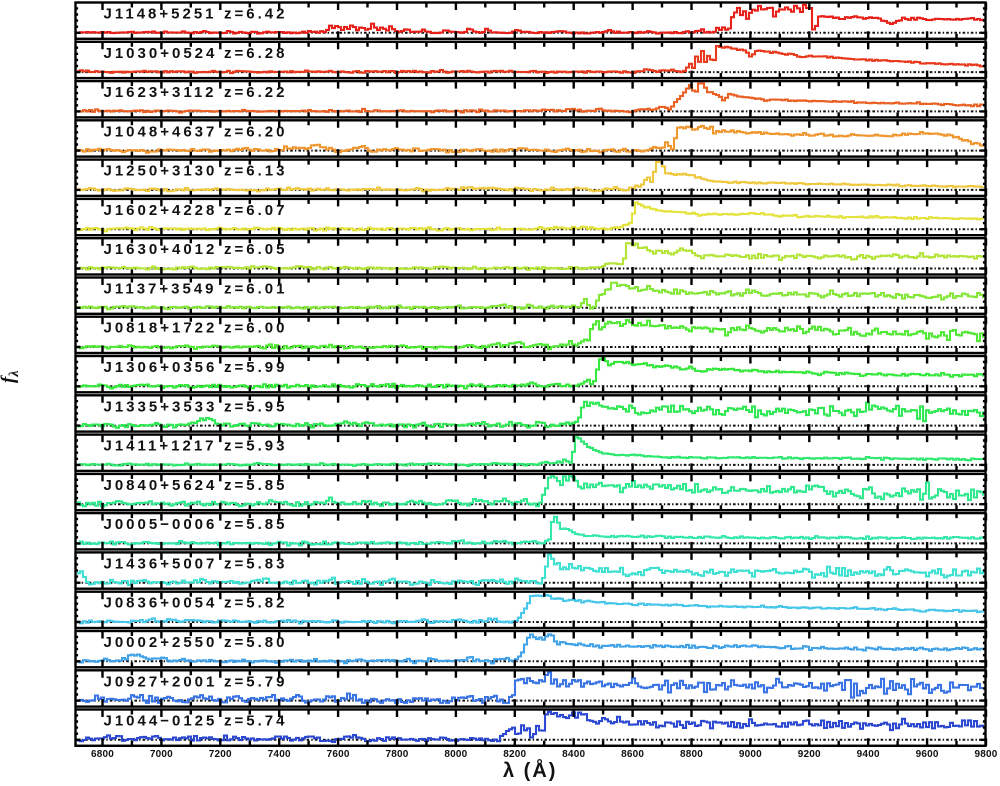 Image resolution: width=1000 pixels, height=786 pixels. I want to click on svg-text: 7200, so click(220, 754).